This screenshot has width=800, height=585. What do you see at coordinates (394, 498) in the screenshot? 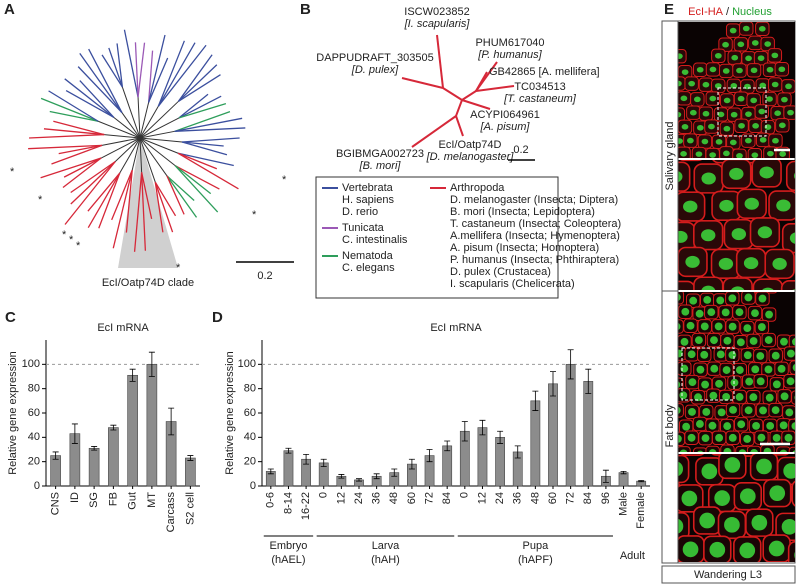
I see `x-tick-label: 48` at bounding box center [394, 498].